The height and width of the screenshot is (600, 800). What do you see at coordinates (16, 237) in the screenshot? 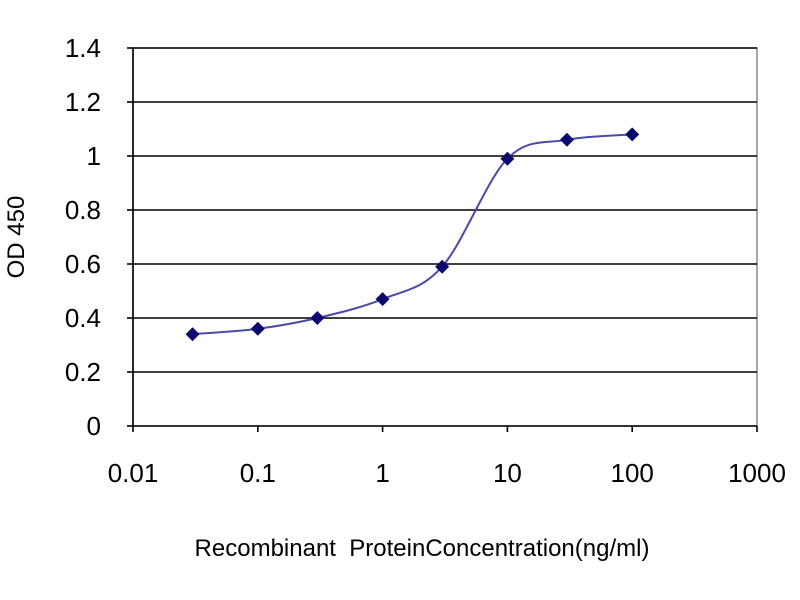
I see `y-axis-title: OD 450` at bounding box center [16, 237].